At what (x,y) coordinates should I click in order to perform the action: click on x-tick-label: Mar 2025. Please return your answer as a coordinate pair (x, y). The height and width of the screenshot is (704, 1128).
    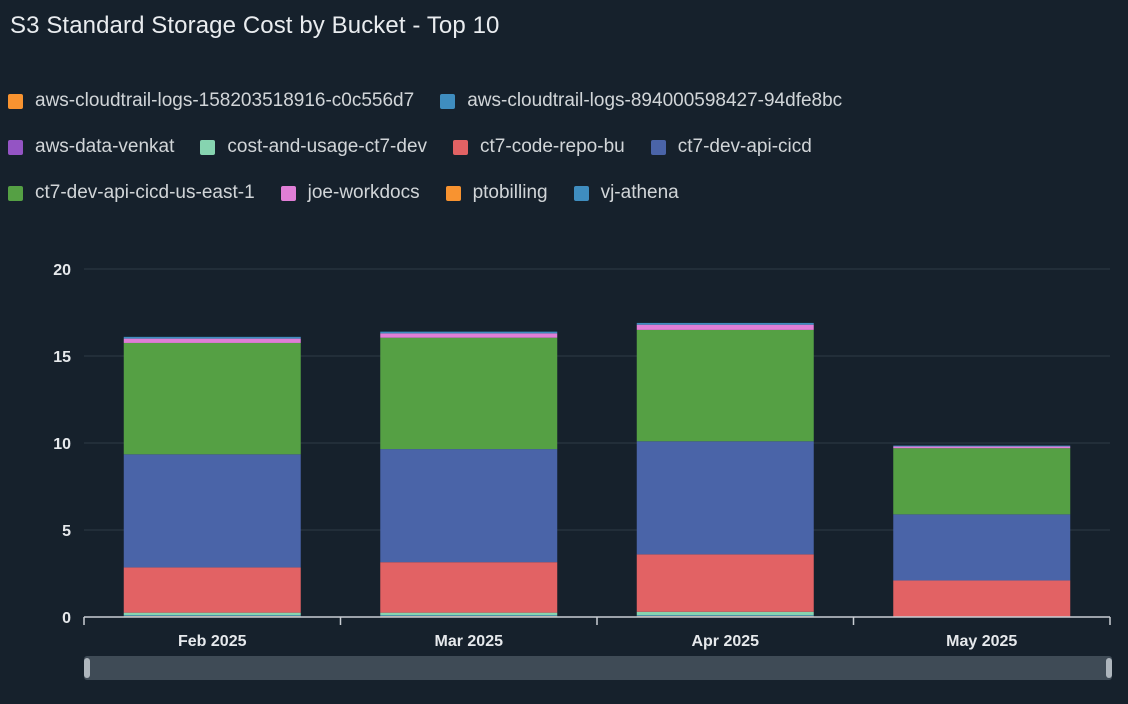
    Looking at the image, I should click on (469, 641).